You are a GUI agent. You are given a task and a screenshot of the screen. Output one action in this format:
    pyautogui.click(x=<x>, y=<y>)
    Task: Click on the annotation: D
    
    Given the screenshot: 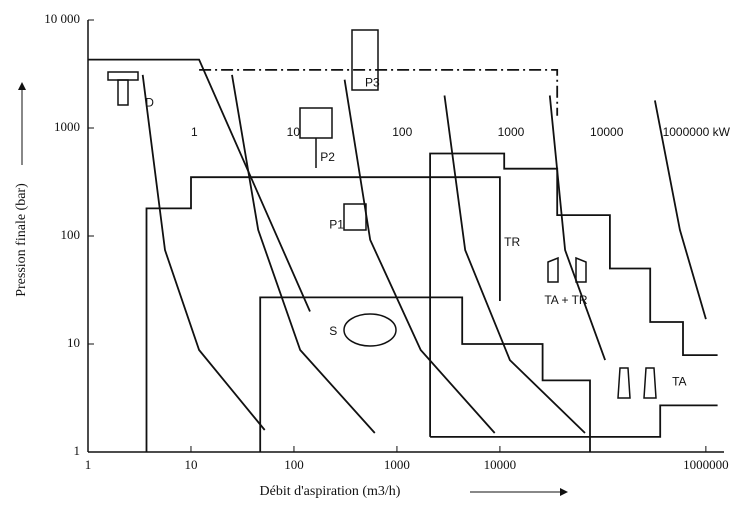 What is the action you would take?
    pyautogui.click(x=149, y=102)
    